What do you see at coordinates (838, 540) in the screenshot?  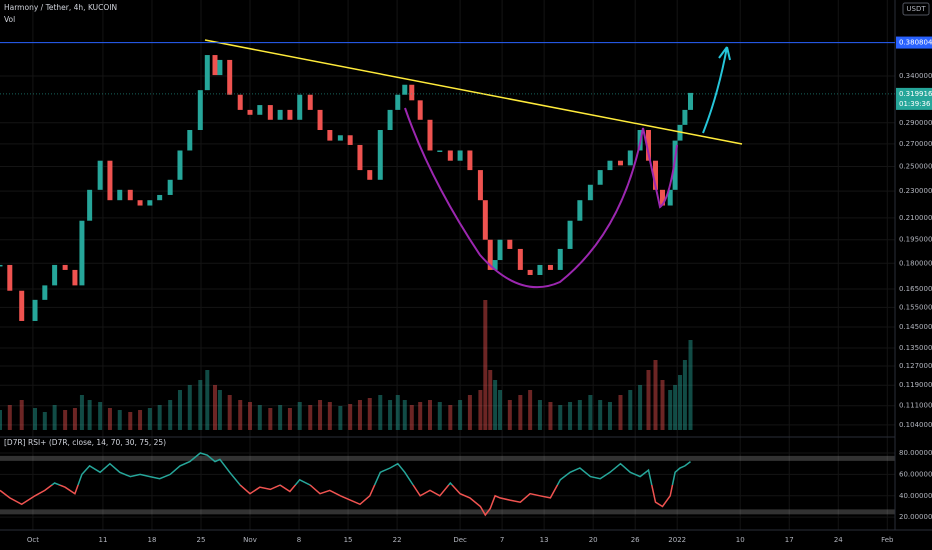 I see `x-tick-label: 24` at bounding box center [838, 540].